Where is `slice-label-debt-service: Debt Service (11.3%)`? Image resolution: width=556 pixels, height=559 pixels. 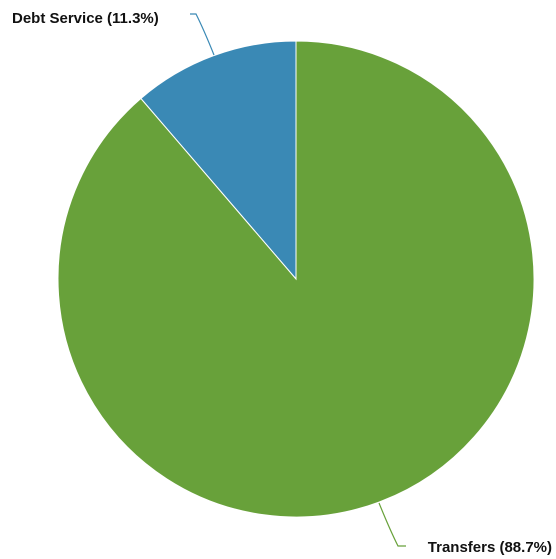 slice-label-debt-service: Debt Service (11.3%) is located at coordinates (85, 18).